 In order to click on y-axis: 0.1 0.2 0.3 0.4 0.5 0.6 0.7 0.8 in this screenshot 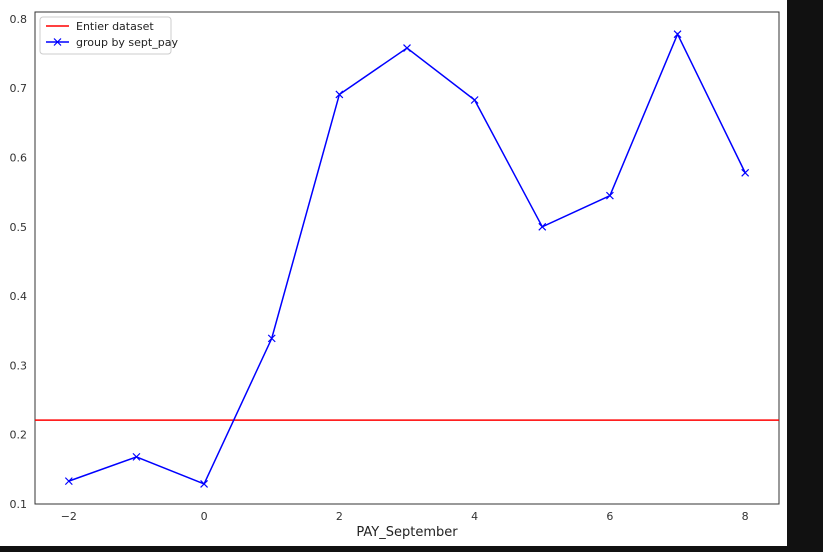, I will do `click(19, 262)`.